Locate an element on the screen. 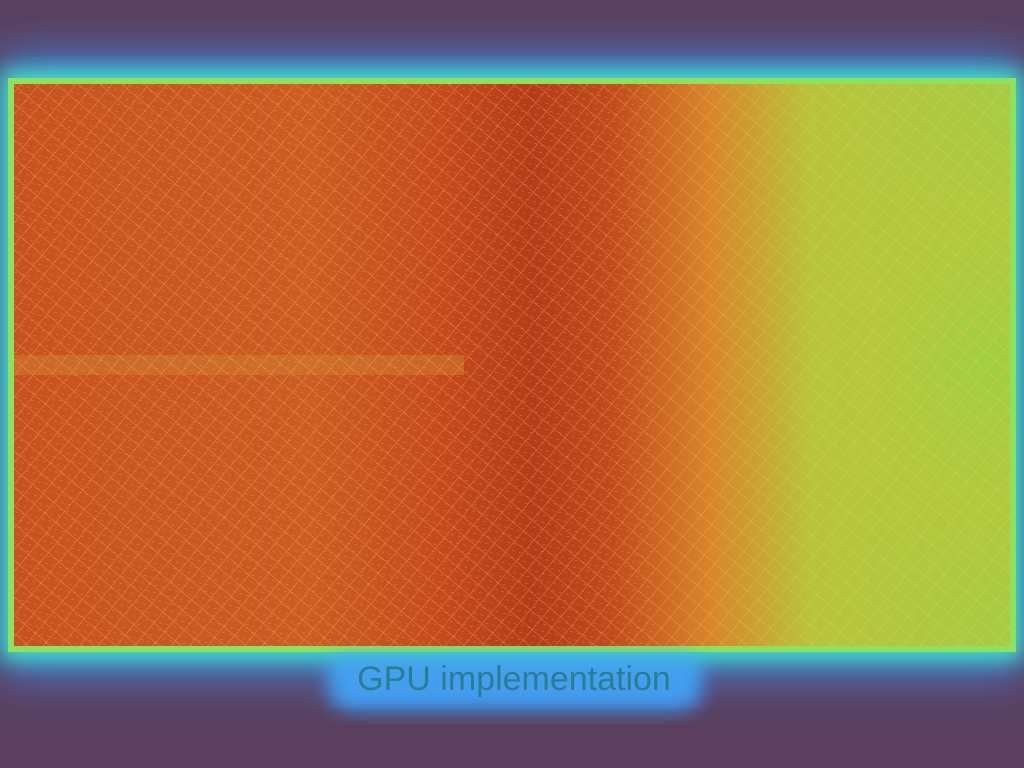  caption: GPU implementation is located at coordinates (514, 679).